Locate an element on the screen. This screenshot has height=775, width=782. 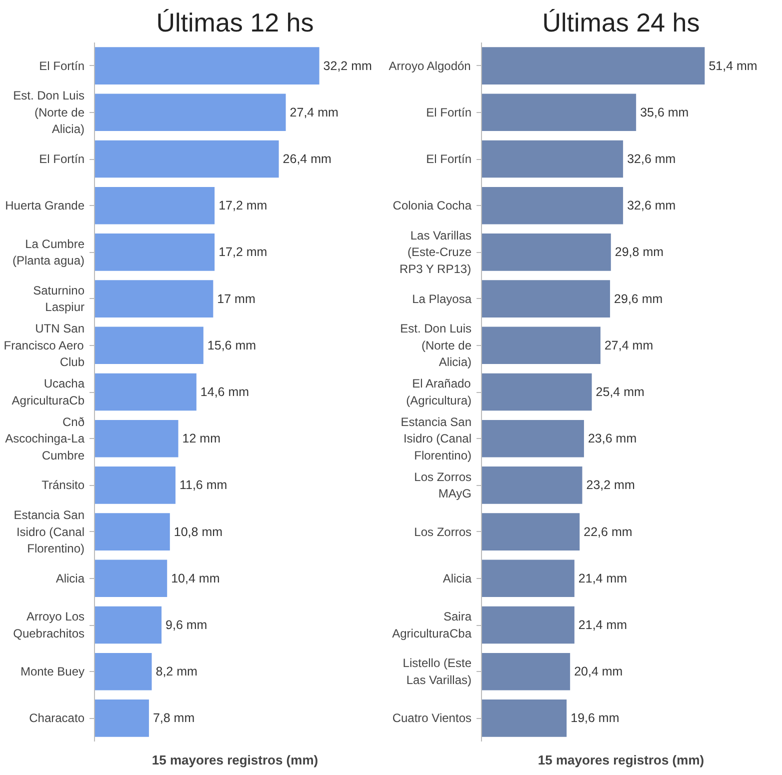
y-tick-label: Arroyo Los Quebrachitos is located at coordinates (49, 625).